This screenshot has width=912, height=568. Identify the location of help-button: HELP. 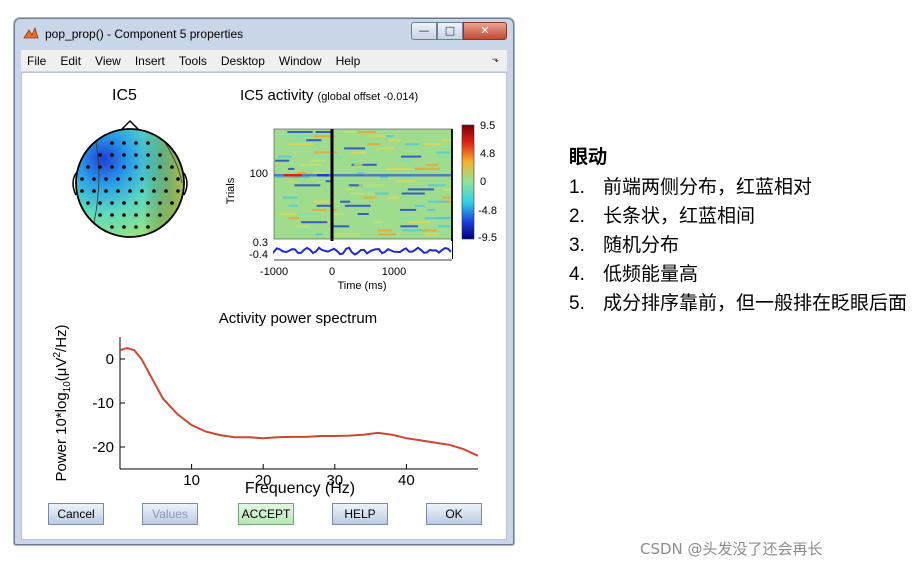
(360, 514).